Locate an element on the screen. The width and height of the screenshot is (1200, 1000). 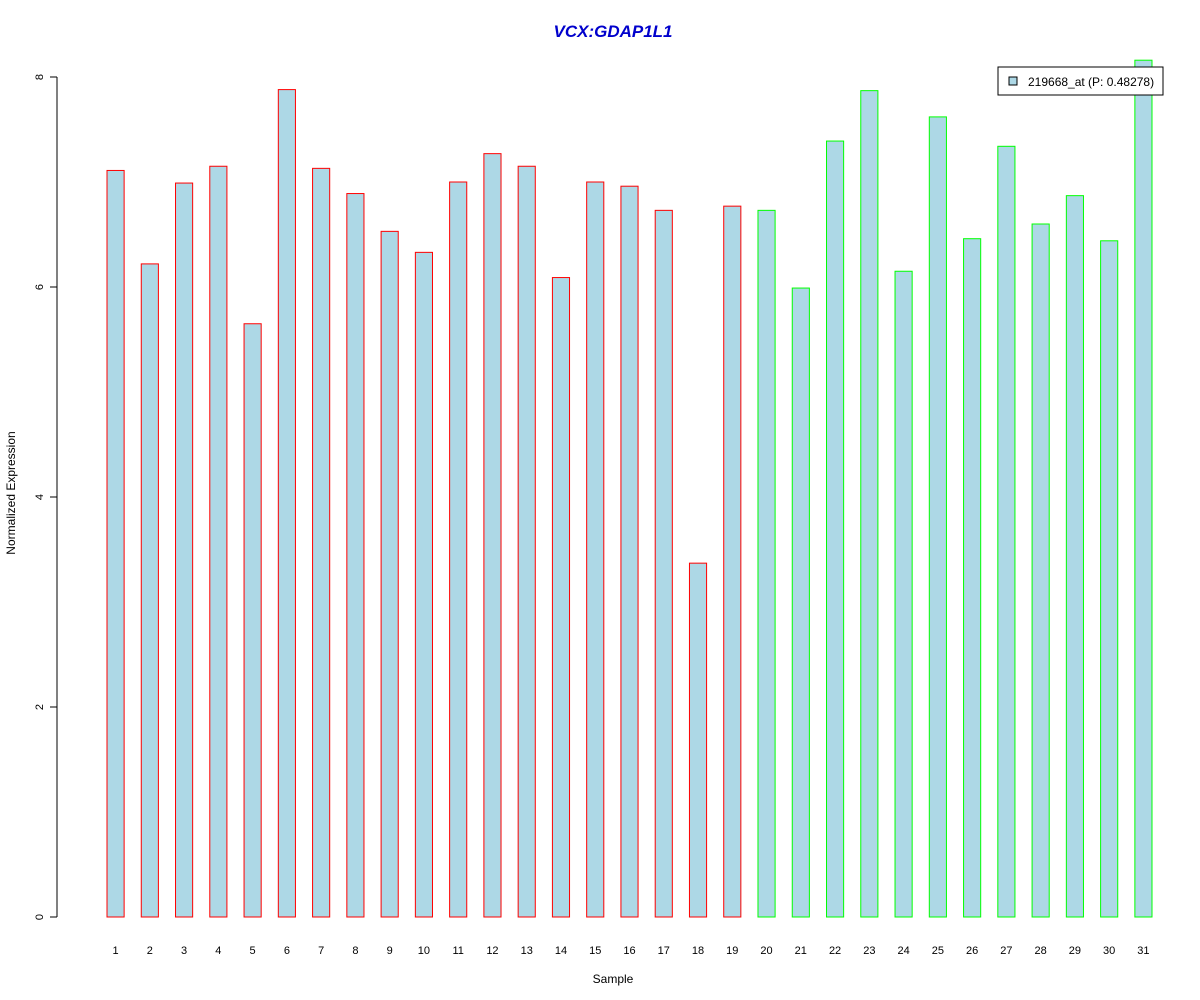
x-tick-label: 22 is located at coordinates (835, 951).